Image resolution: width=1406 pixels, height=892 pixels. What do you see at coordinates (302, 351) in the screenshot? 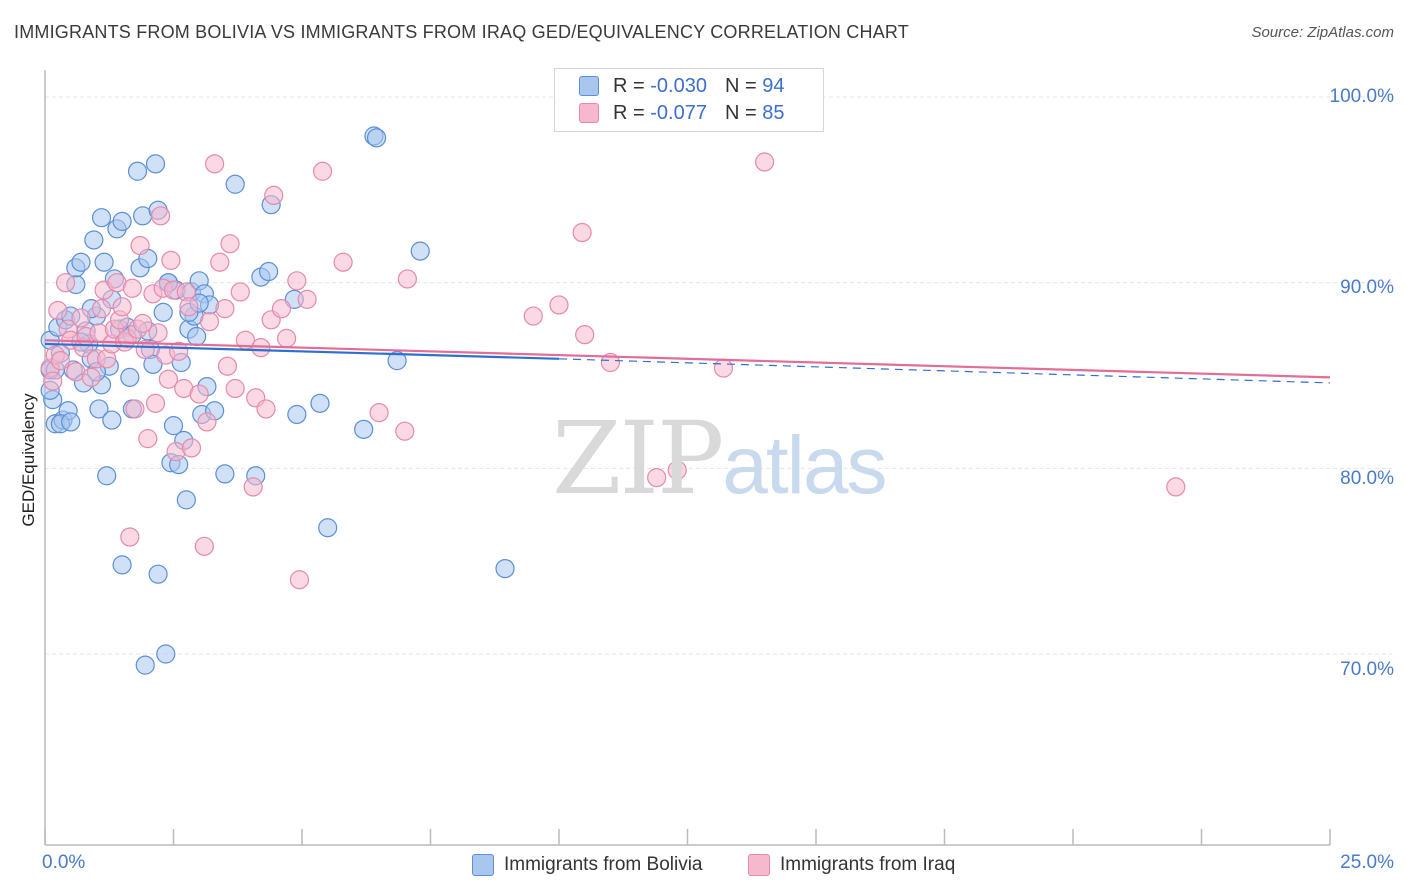
I see `bolivia-trend-line` at bounding box center [302, 351].